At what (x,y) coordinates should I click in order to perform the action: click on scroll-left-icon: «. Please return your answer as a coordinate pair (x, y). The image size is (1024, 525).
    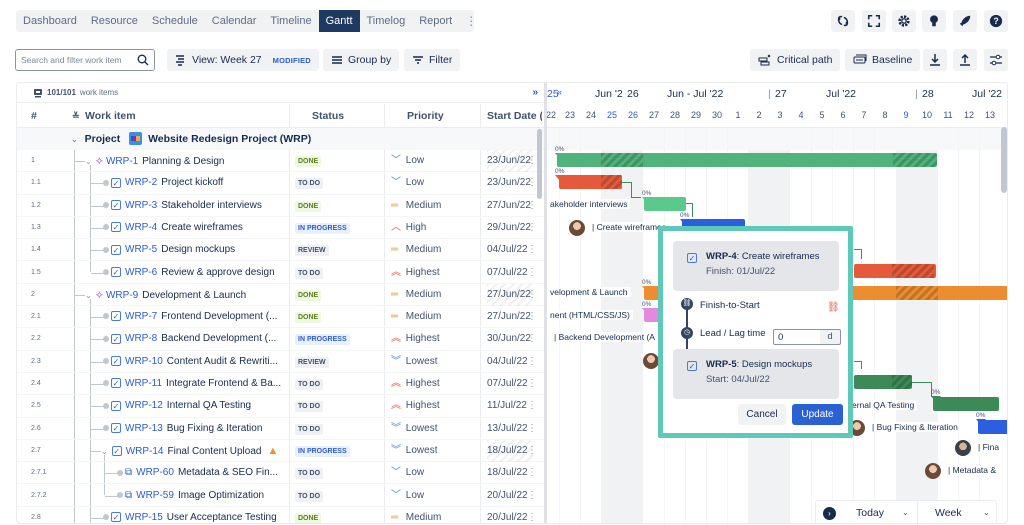
    Looking at the image, I should click on (560, 92).